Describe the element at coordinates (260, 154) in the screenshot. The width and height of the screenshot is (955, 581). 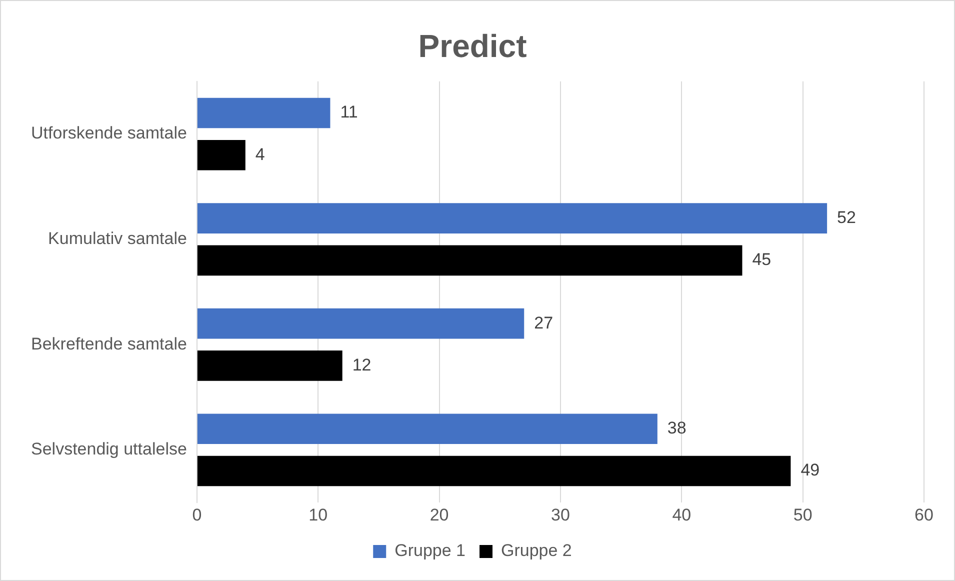
I see `data-label: 4` at that location.